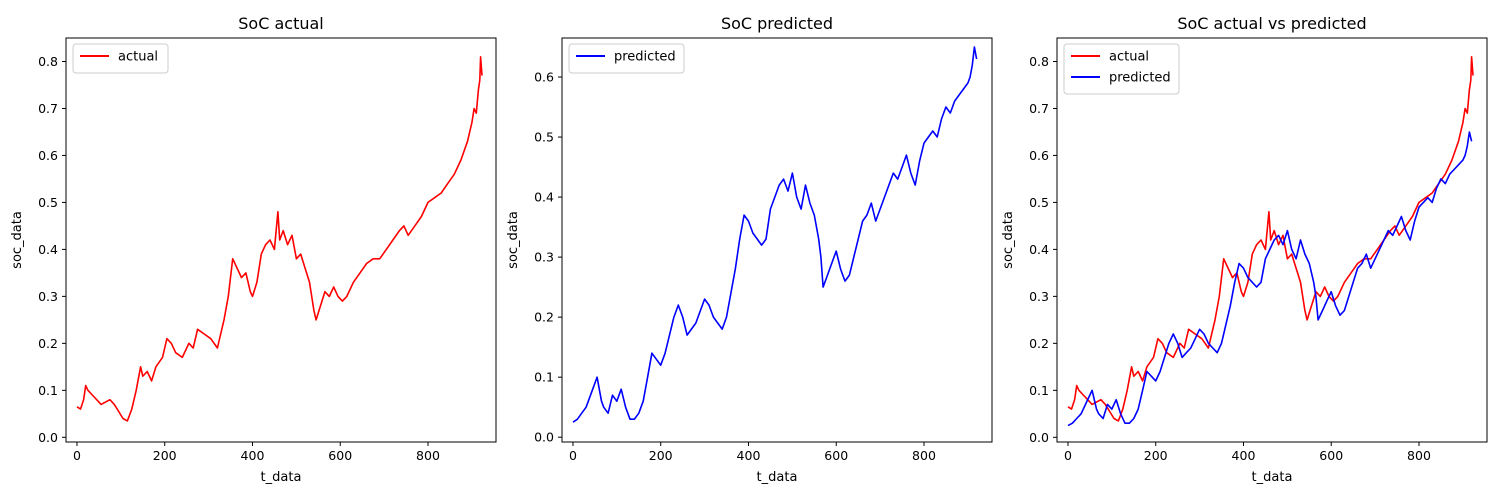 The height and width of the screenshot is (500, 1500). Describe the element at coordinates (280, 23) in the screenshot. I see `chart-title: SoC actual` at that location.